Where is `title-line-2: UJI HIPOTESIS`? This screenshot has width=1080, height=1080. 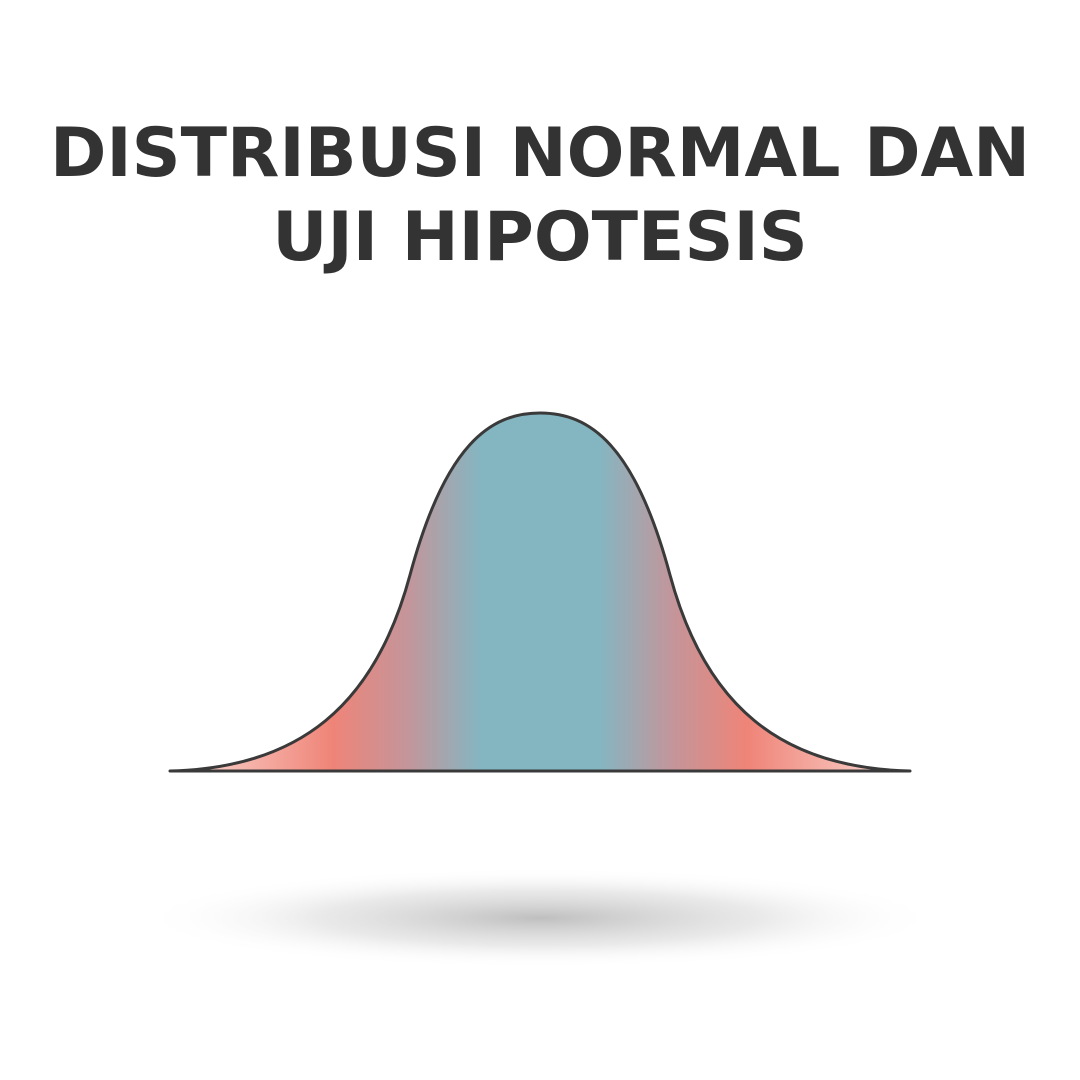
title-line-2: UJI HIPOTESIS is located at coordinates (540, 237).